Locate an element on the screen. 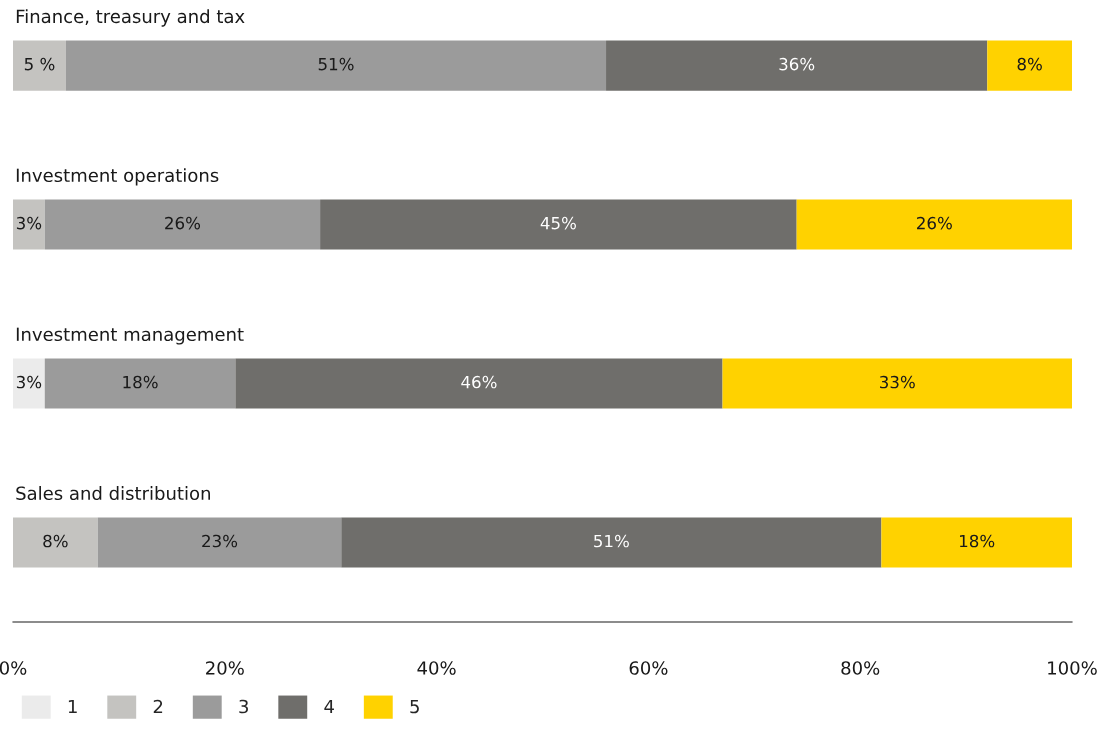 Image resolution: width=1106 pixels, height=735 pixels. x-tick-label: 100% is located at coordinates (1072, 668).